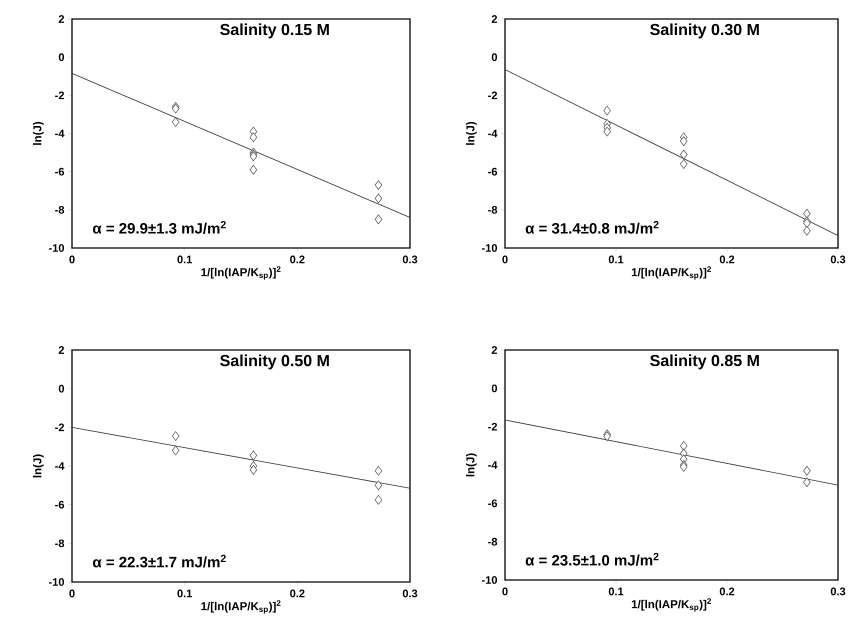 This screenshot has width=854, height=640. What do you see at coordinates (704, 362) in the screenshot?
I see `chart-title: Salinity 0.85 M` at bounding box center [704, 362].